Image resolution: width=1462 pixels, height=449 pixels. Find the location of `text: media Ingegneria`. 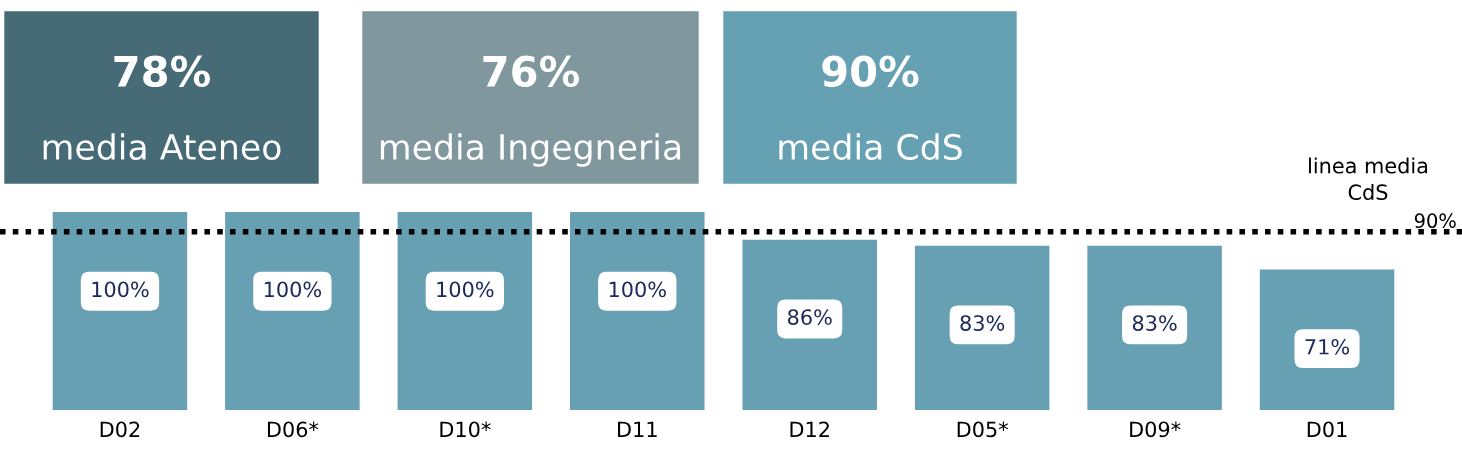

text: media Ingegneria is located at coordinates (530, 150).